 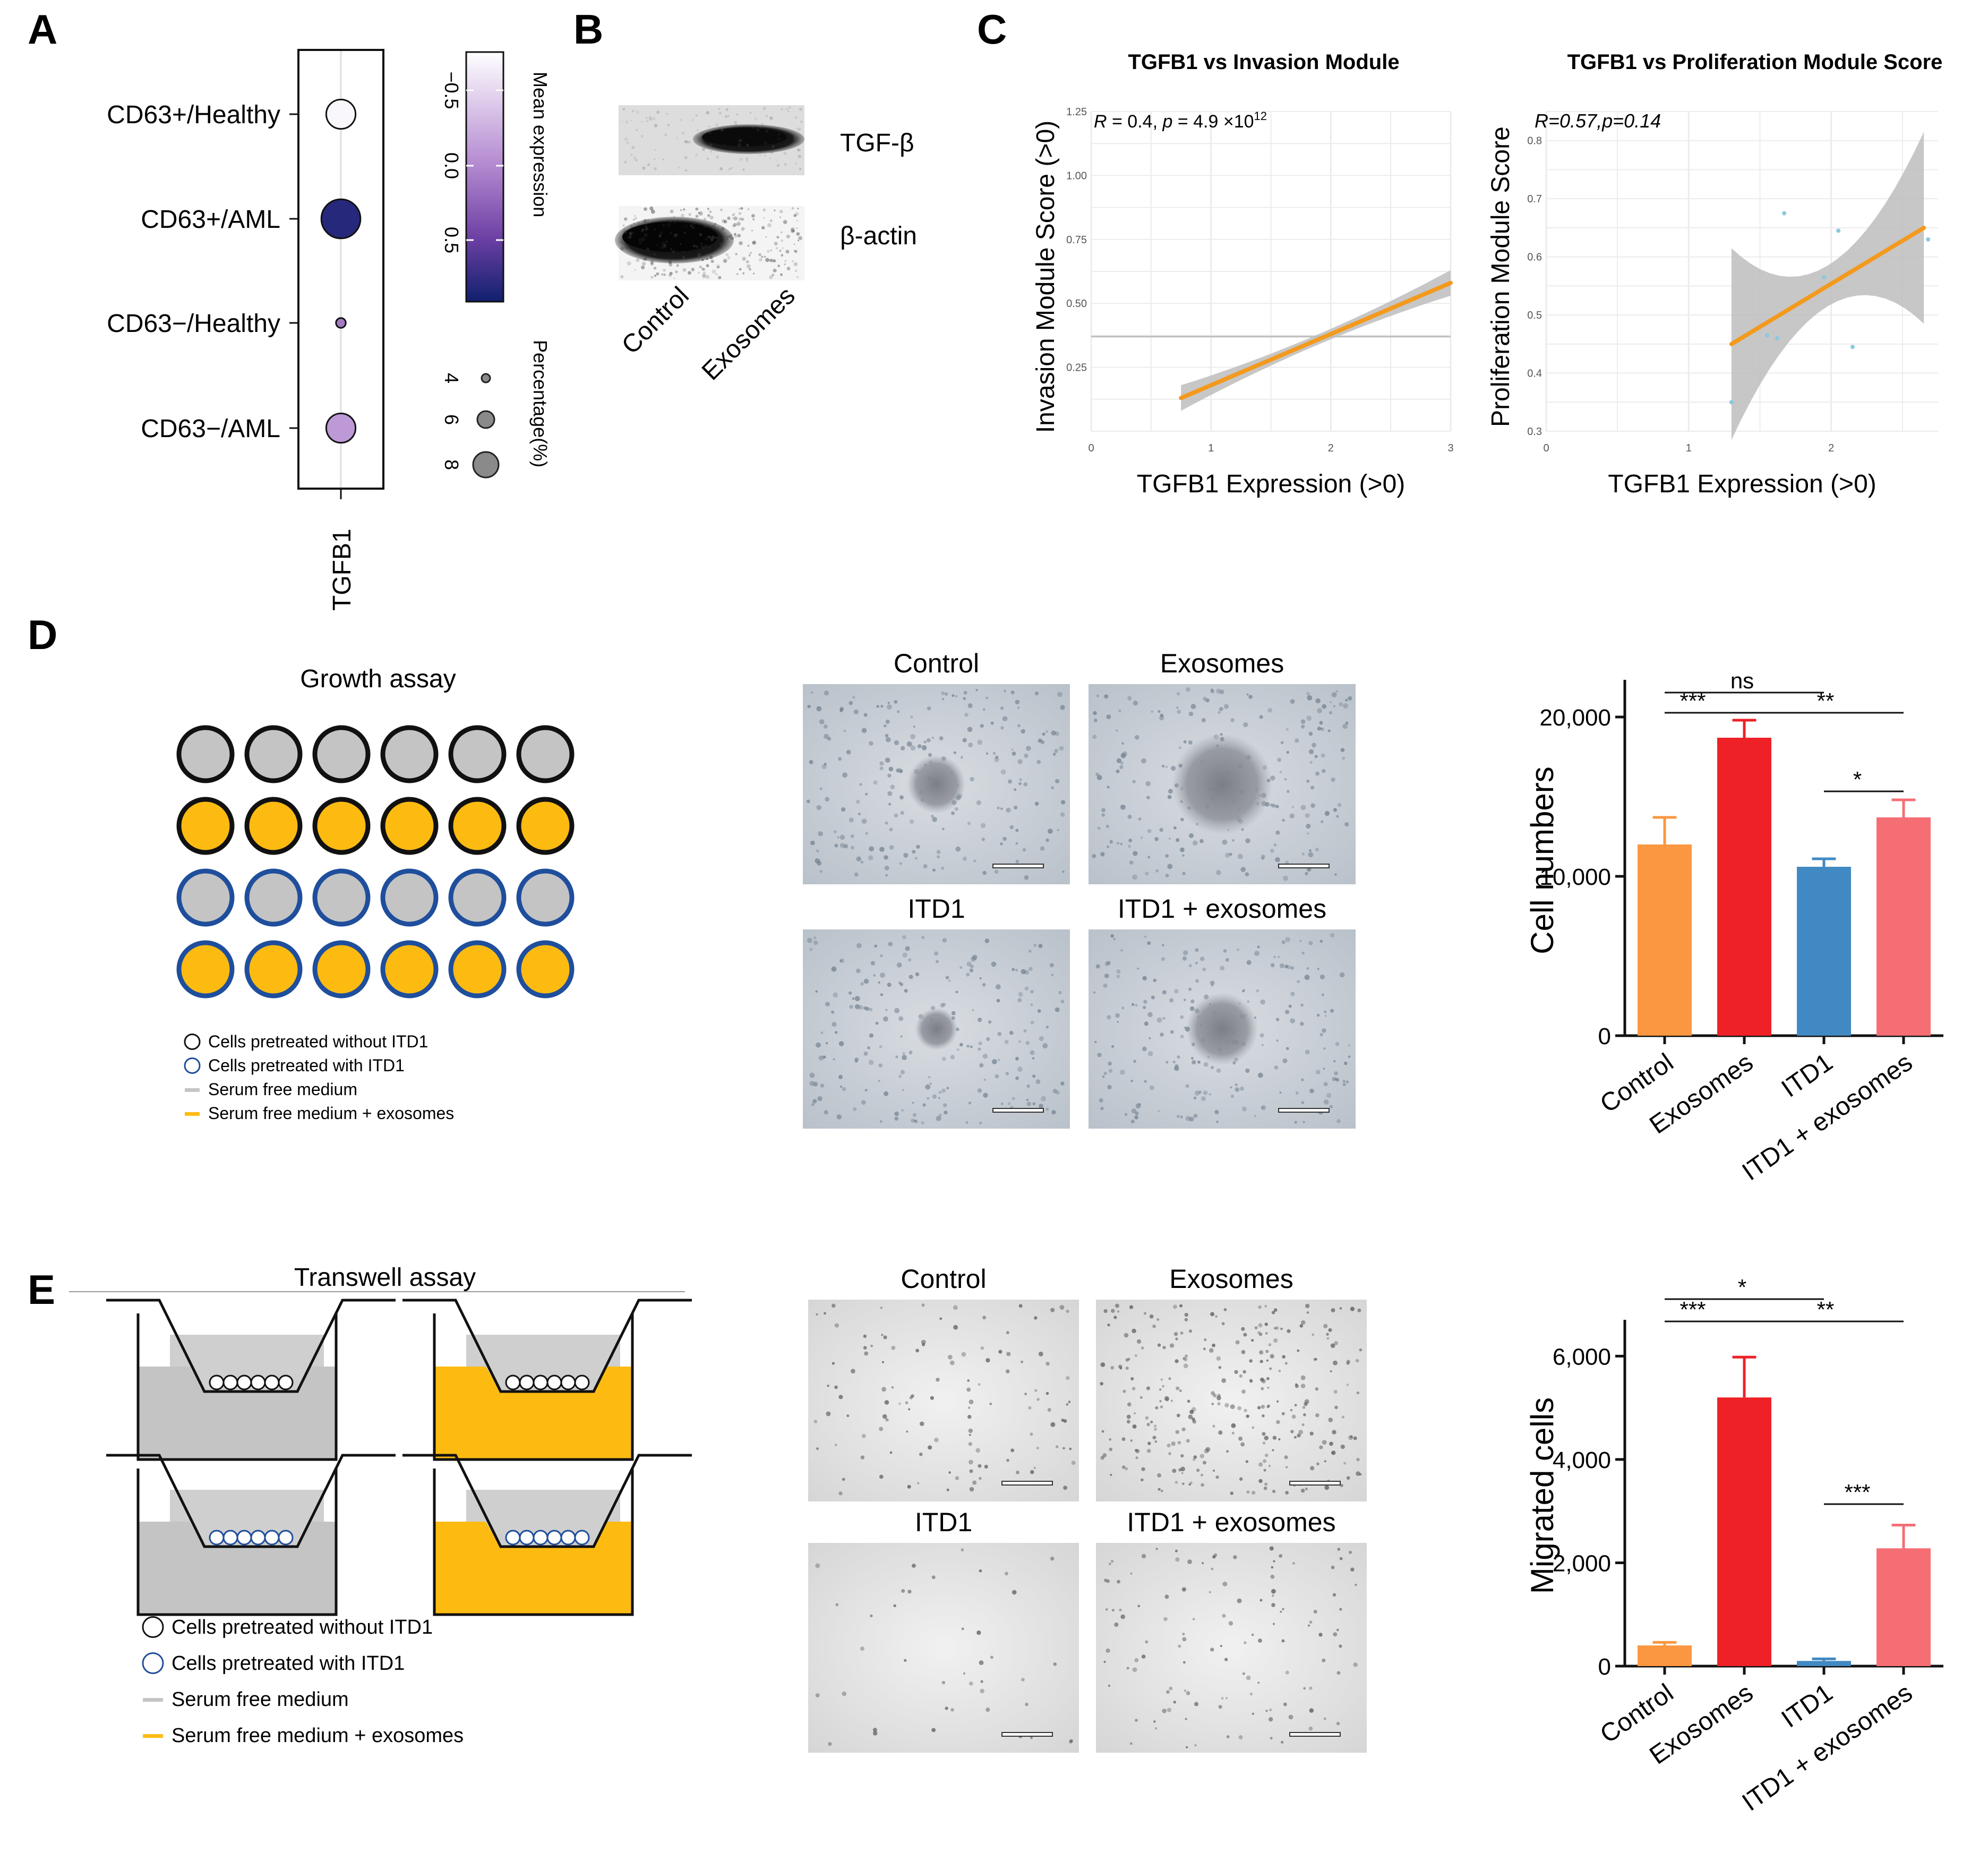 I want to click on insert-medium-top, so click(x=247, y=1506).